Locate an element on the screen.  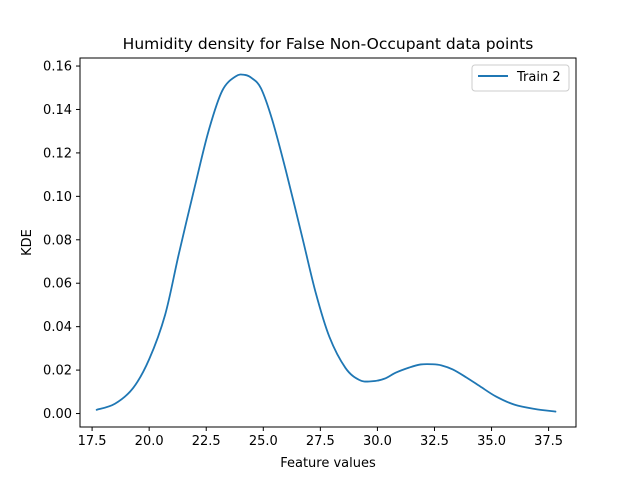
x-tick-label: 27.5 is located at coordinates (320, 441).